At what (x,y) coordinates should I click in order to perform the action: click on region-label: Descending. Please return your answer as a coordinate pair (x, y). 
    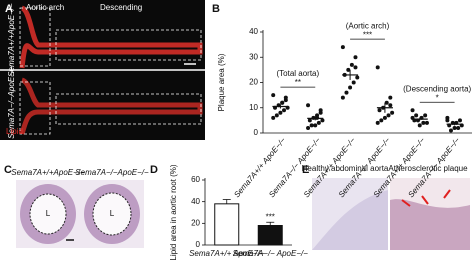
    Looking at the image, I should click on (121, 7).